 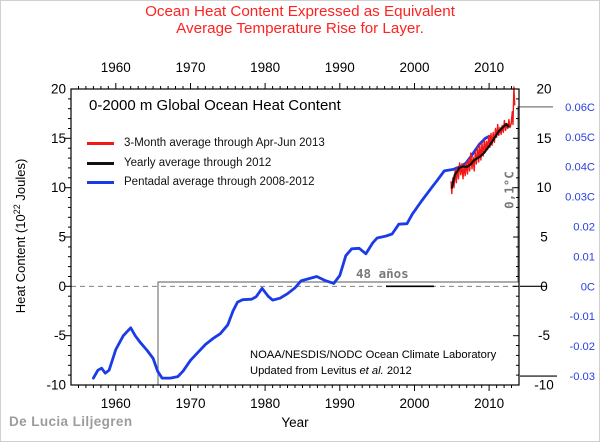 What do you see at coordinates (489, 67) in the screenshot?
I see `x-tick-label-top: 2010` at bounding box center [489, 67].